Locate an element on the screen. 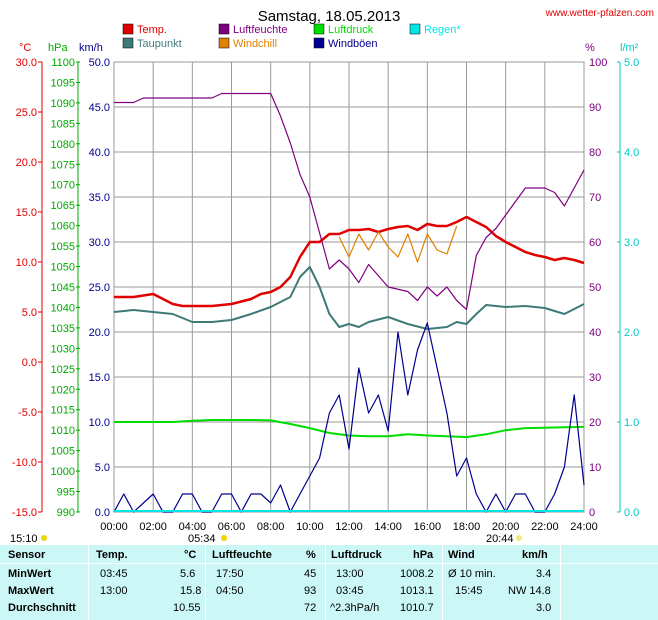 This screenshot has height=620, width=658. temp-tick-label: 20.0 is located at coordinates (26, 163).